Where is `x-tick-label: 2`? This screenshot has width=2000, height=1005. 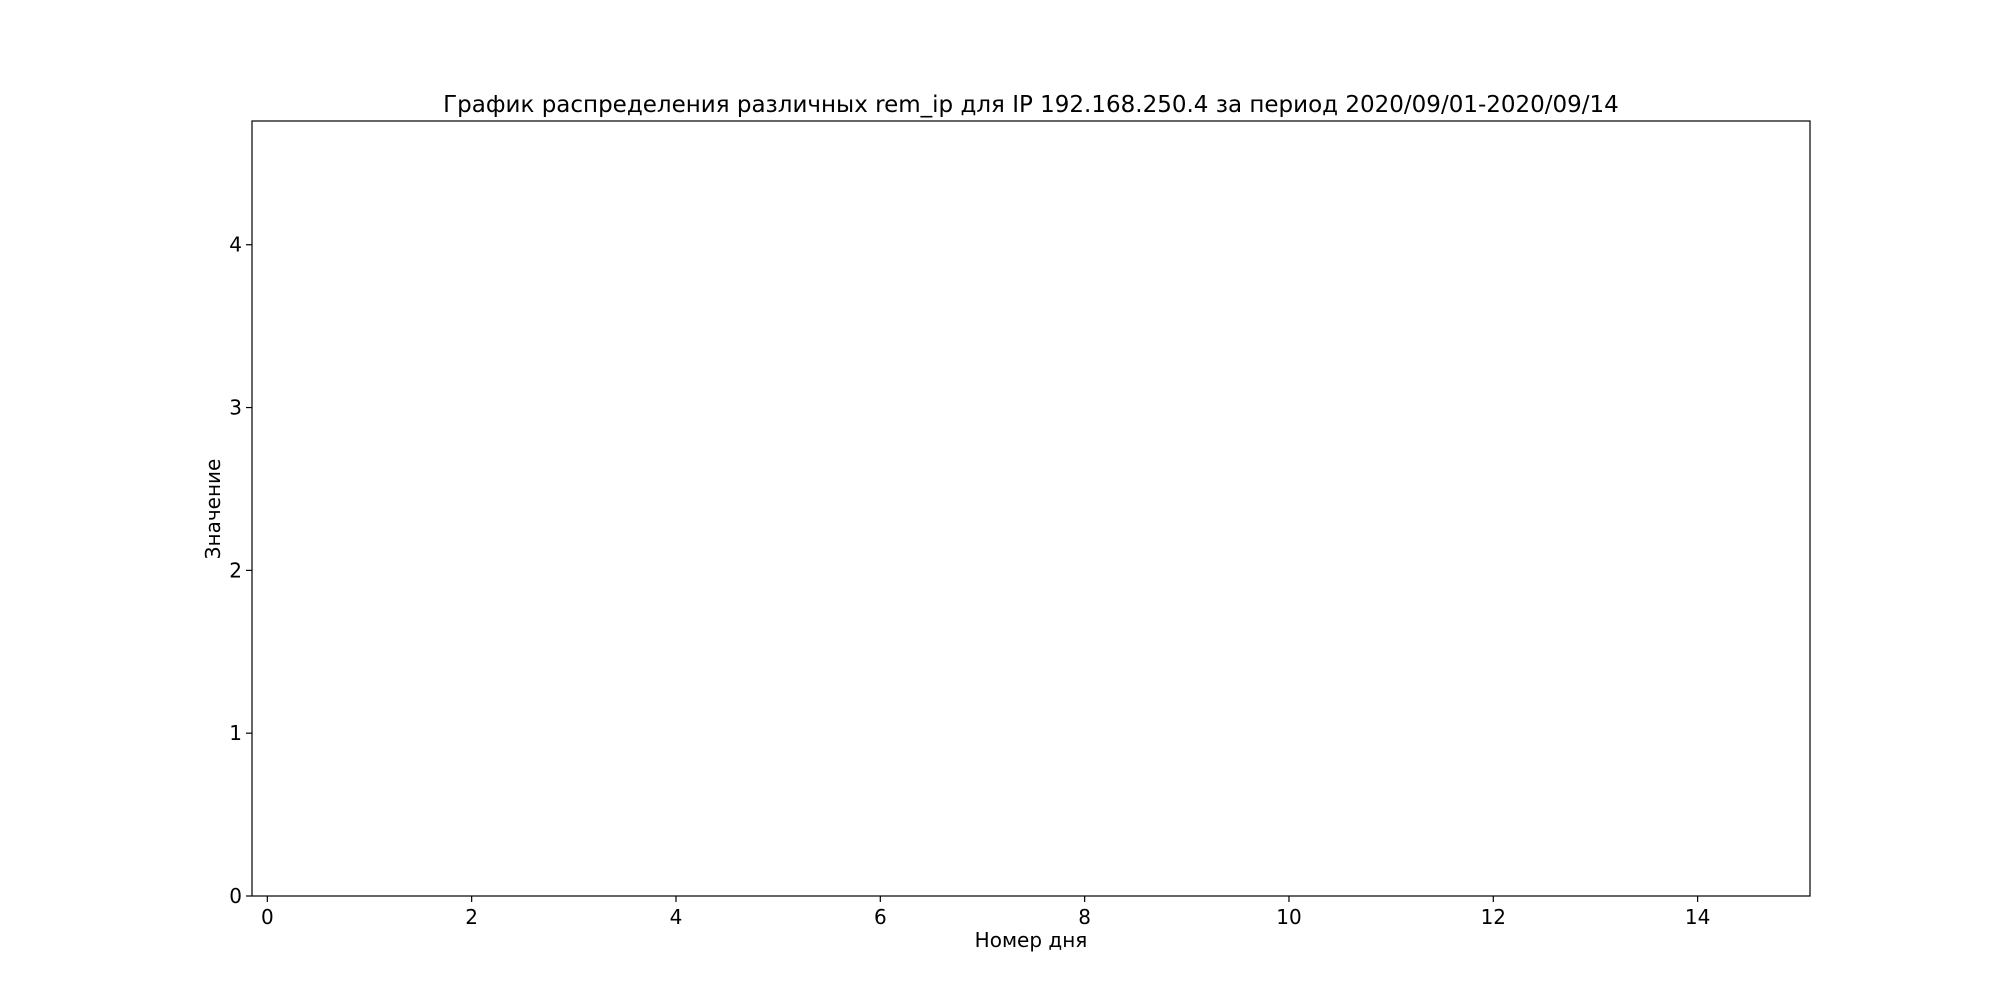
x-tick-label: 2 is located at coordinates (471, 917).